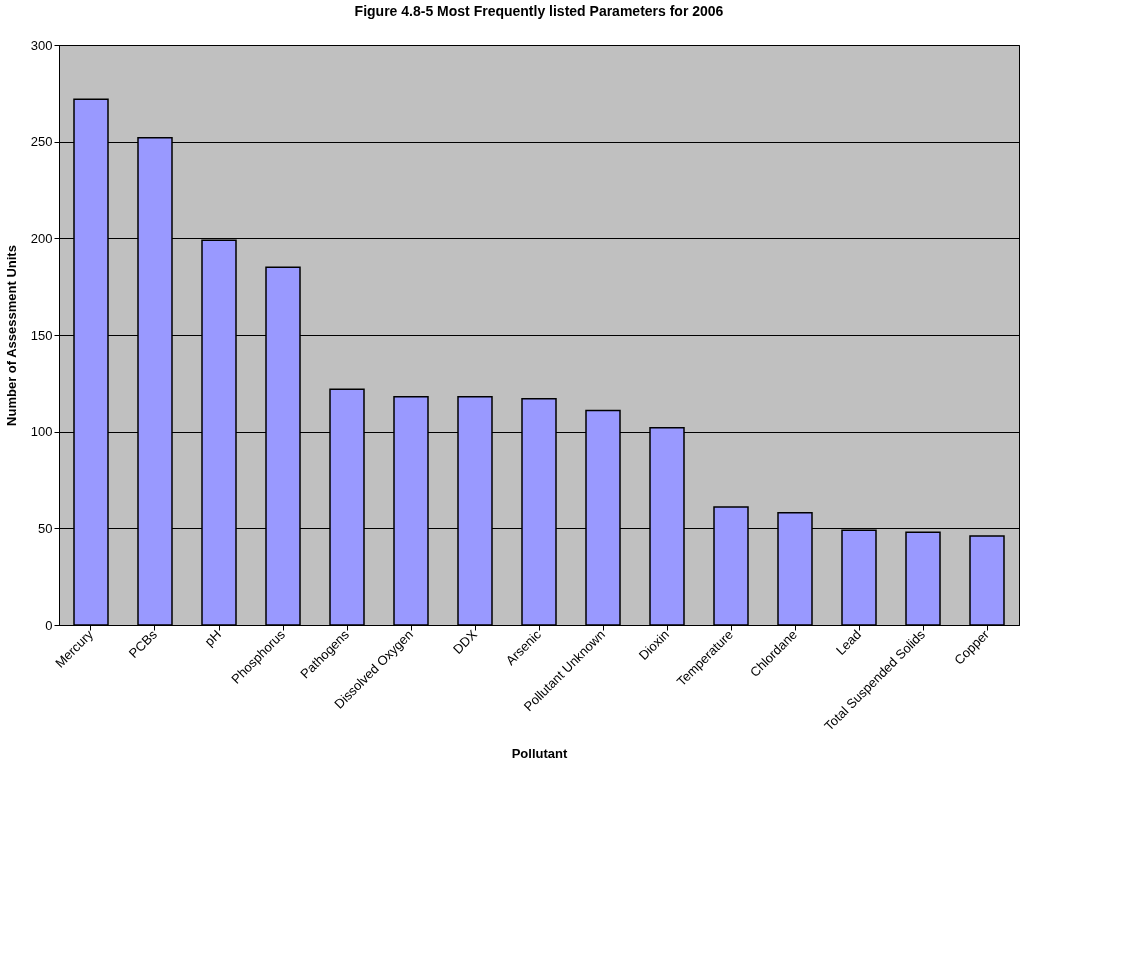  What do you see at coordinates (41, 432) in the screenshot?
I see `y-tick-label: 100` at bounding box center [41, 432].